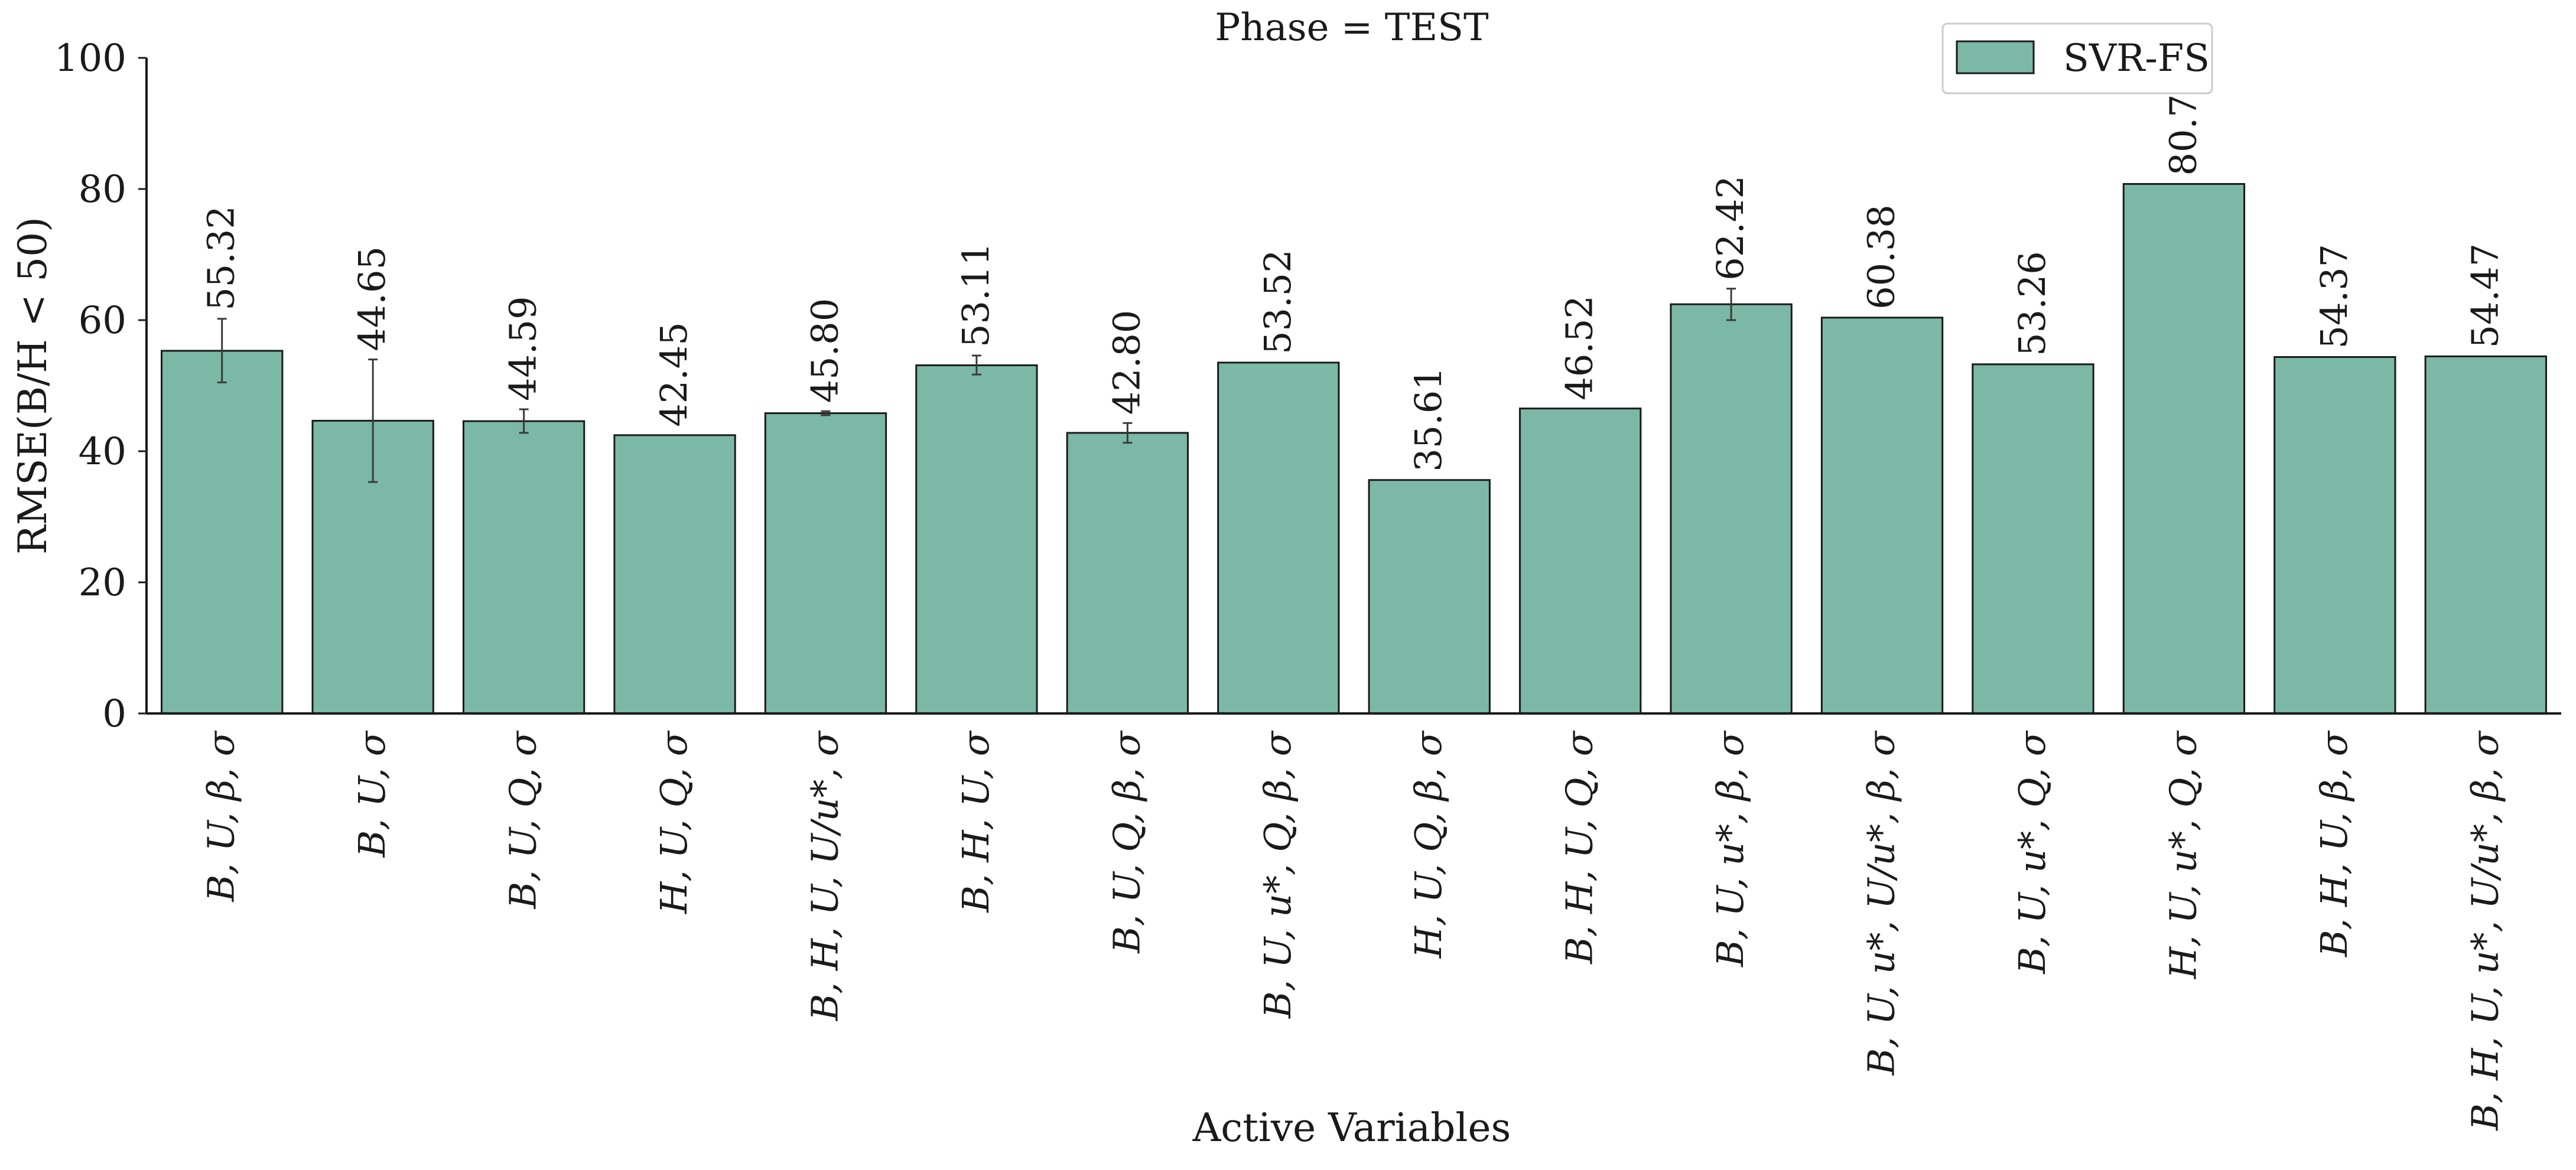 This screenshot has height=1170, width=2576. I want to click on x-tick-label: B, H, U, U/u*, σ, so click(824, 875).